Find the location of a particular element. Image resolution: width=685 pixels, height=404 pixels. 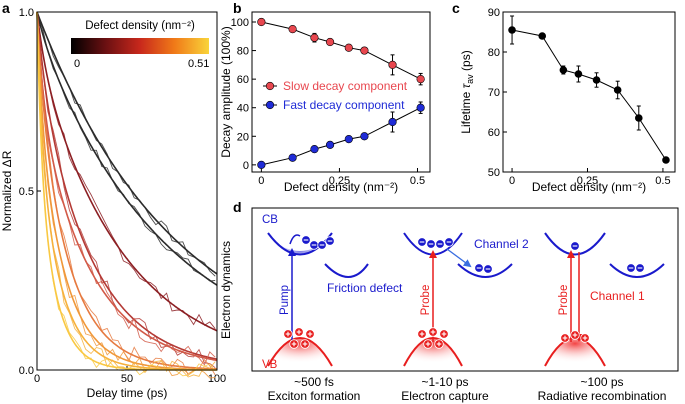

stage-3-name: Radiative recombination is located at coordinates (602, 396).